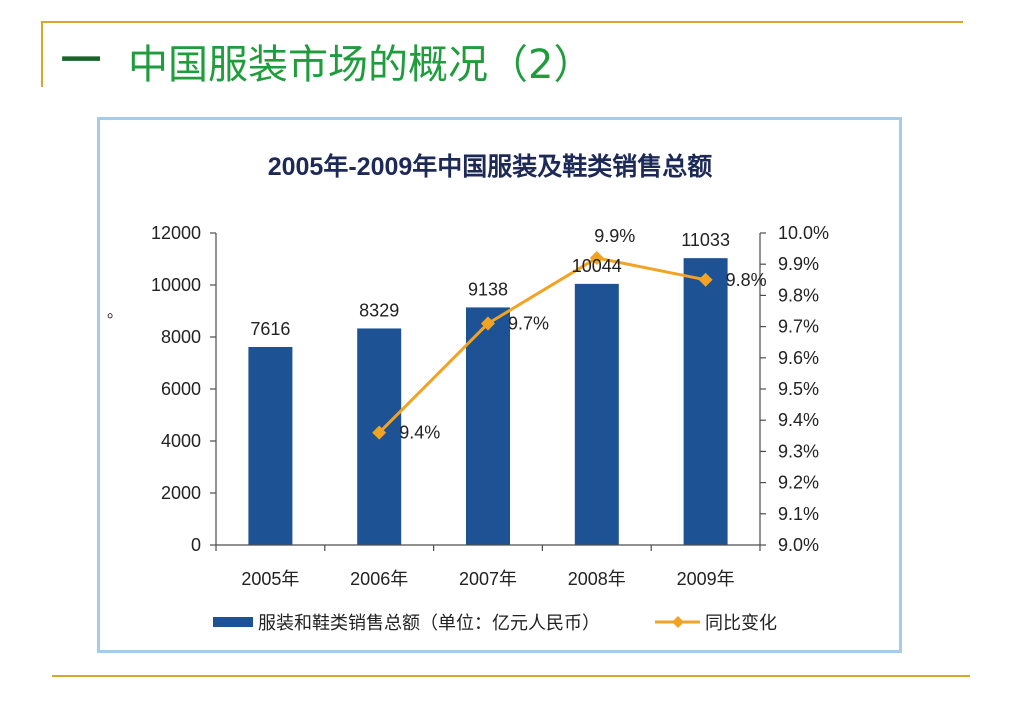 This screenshot has height=708, width=1023. Describe the element at coordinates (233, 622) in the screenshot. I see `legend-bar-swatch` at that location.